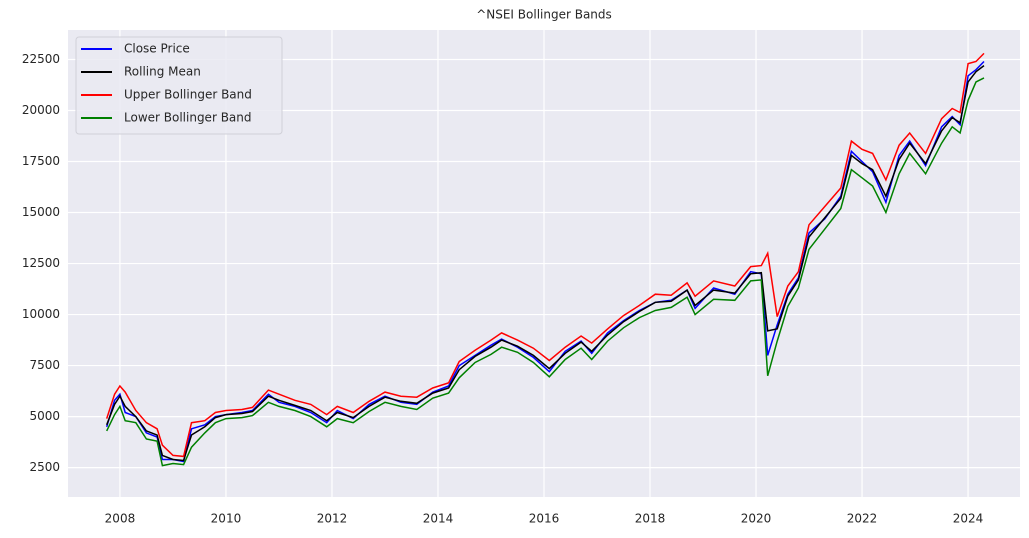 This screenshot has height=538, width=1029. Describe the element at coordinates (544, 519) in the screenshot. I see `x-tick-label: 2016` at that location.